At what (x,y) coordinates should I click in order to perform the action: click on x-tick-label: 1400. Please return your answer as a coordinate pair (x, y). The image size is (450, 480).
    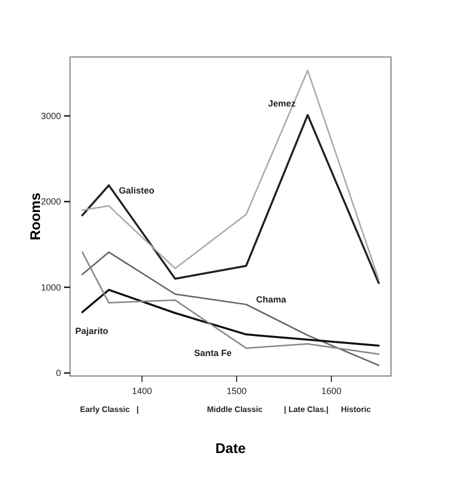
    Looking at the image, I should click on (142, 391).